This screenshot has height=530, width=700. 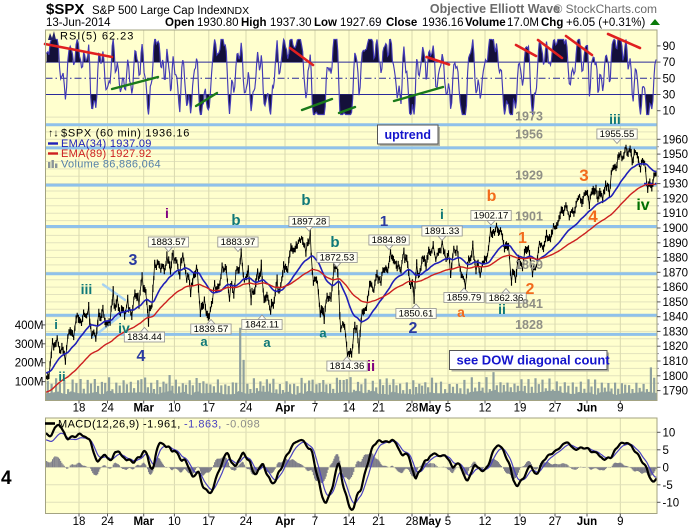 I want to click on svg-text: INDX, so click(x=236, y=11).